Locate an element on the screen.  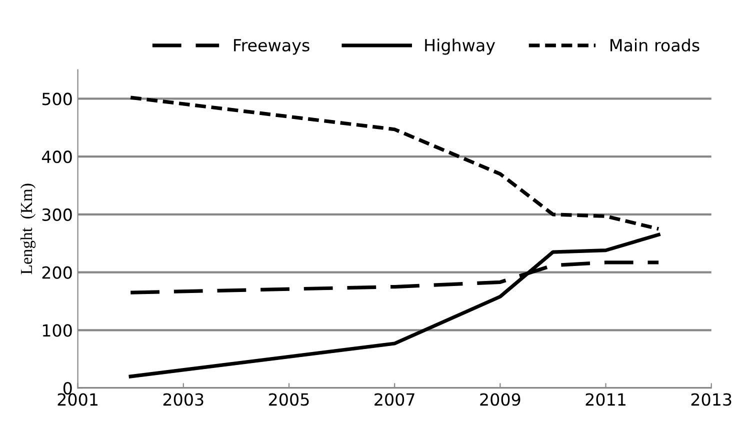
y-tick-label: 200 is located at coordinates (57, 272).